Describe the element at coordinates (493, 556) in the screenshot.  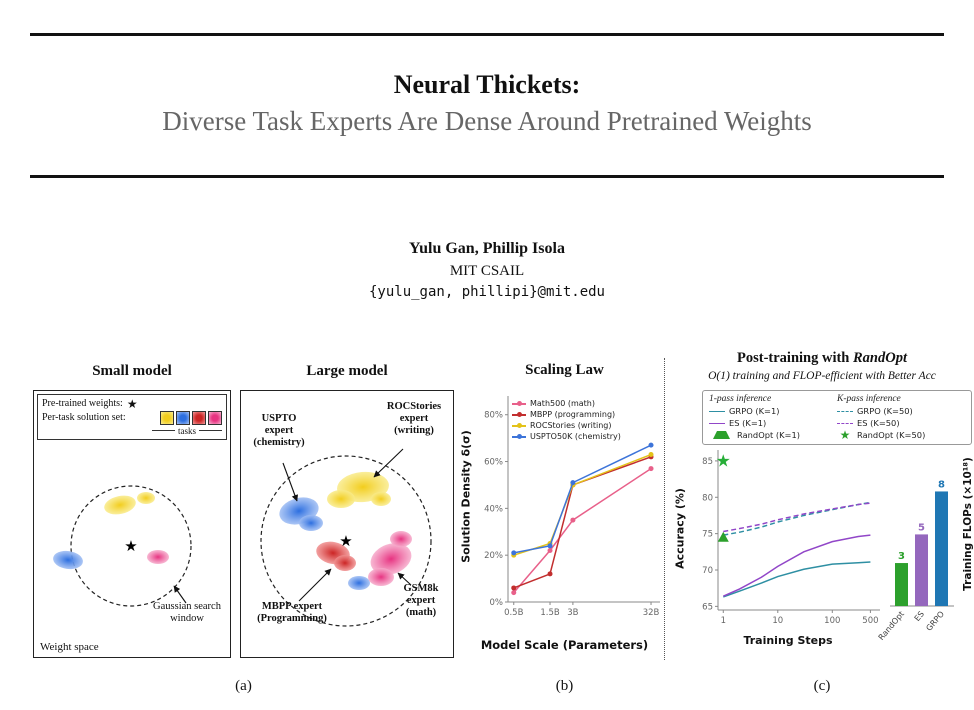
I see `svg-text: 20%` at that location.